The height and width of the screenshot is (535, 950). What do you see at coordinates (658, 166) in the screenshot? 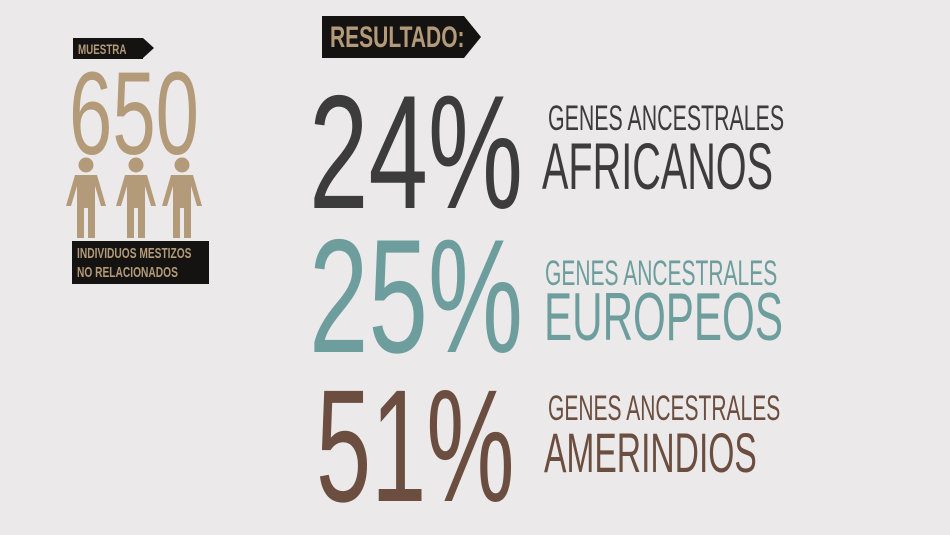
I see `label-line2-africanos: AFRICANOS` at bounding box center [658, 166].